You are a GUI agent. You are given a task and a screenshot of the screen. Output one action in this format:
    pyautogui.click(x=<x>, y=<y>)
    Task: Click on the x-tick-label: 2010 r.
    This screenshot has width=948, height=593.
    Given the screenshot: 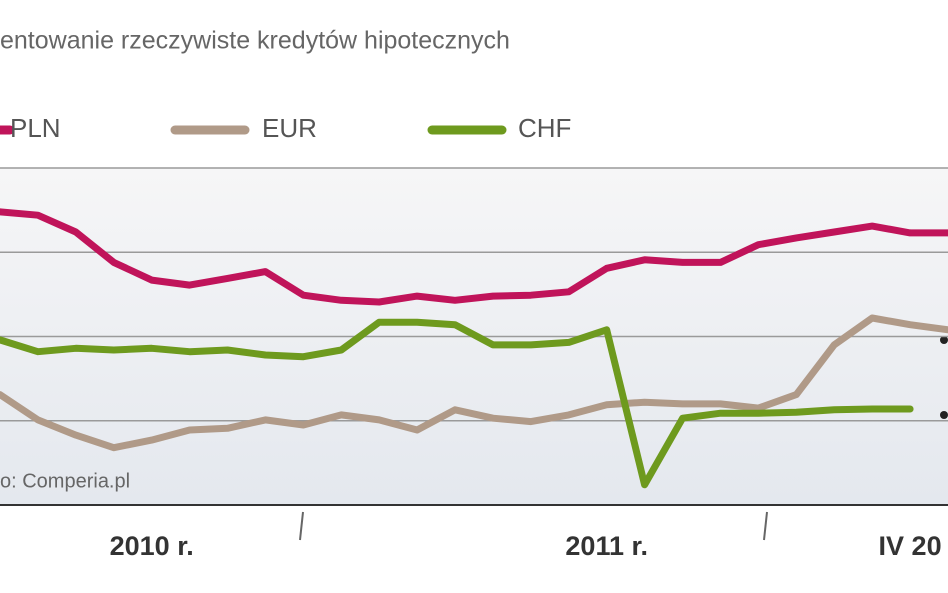 What is the action you would take?
    pyautogui.click(x=152, y=546)
    